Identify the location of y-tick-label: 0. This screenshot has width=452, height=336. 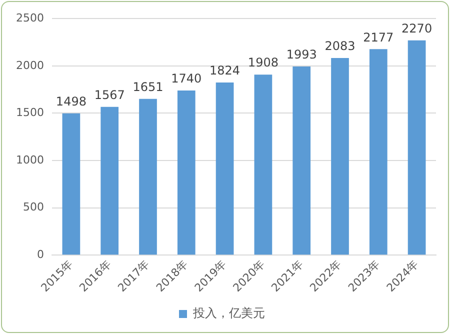
(40, 254).